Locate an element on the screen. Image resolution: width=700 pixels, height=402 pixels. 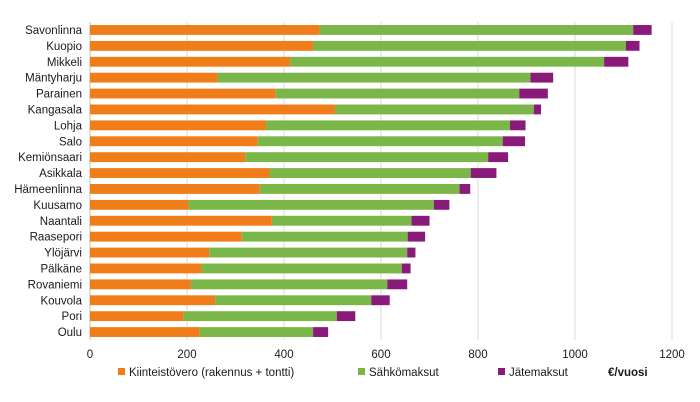
category-label: Ylöjärvi is located at coordinates (63, 254).